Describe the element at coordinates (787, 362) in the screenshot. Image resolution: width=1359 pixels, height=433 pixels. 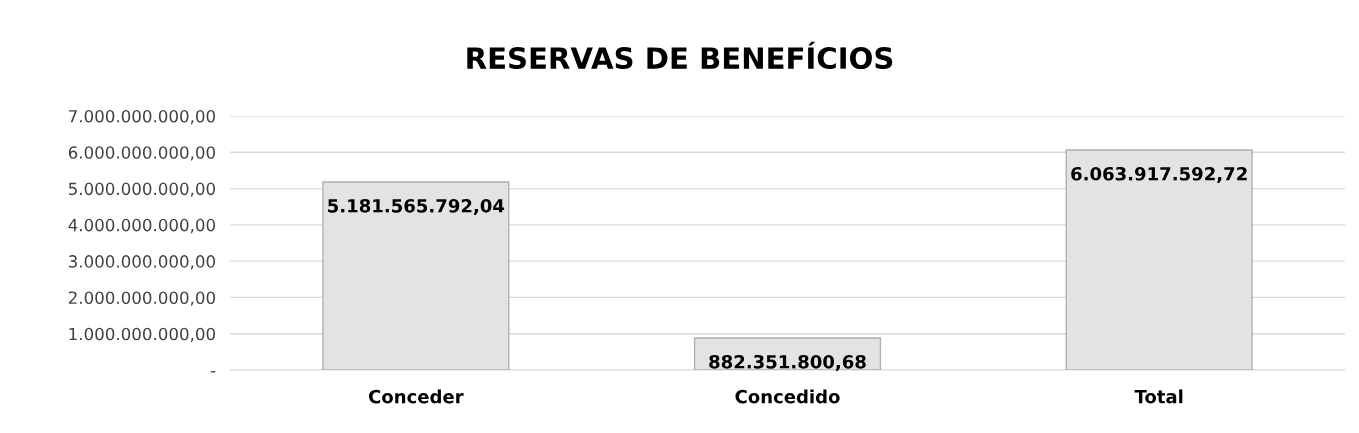
I see `data-label: 882.351.800,68` at that location.